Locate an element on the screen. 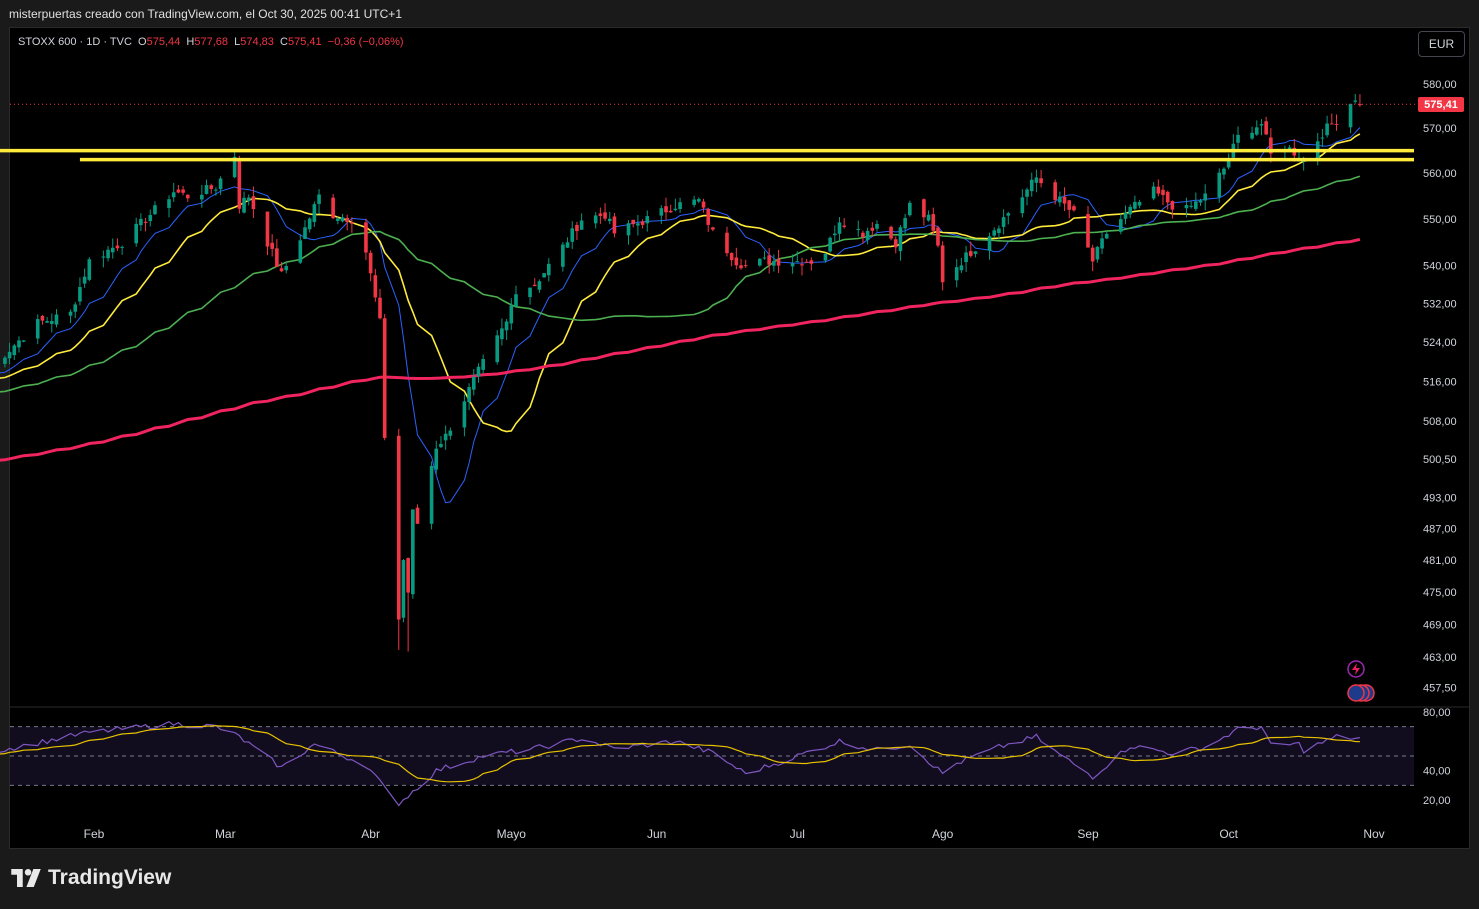  price-tick-label: 481,00 is located at coordinates (1440, 561).